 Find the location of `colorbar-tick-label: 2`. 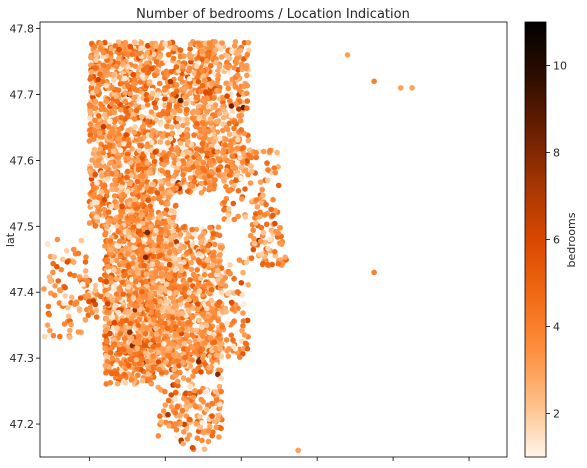

colorbar-tick-label: 2 is located at coordinates (556, 414).